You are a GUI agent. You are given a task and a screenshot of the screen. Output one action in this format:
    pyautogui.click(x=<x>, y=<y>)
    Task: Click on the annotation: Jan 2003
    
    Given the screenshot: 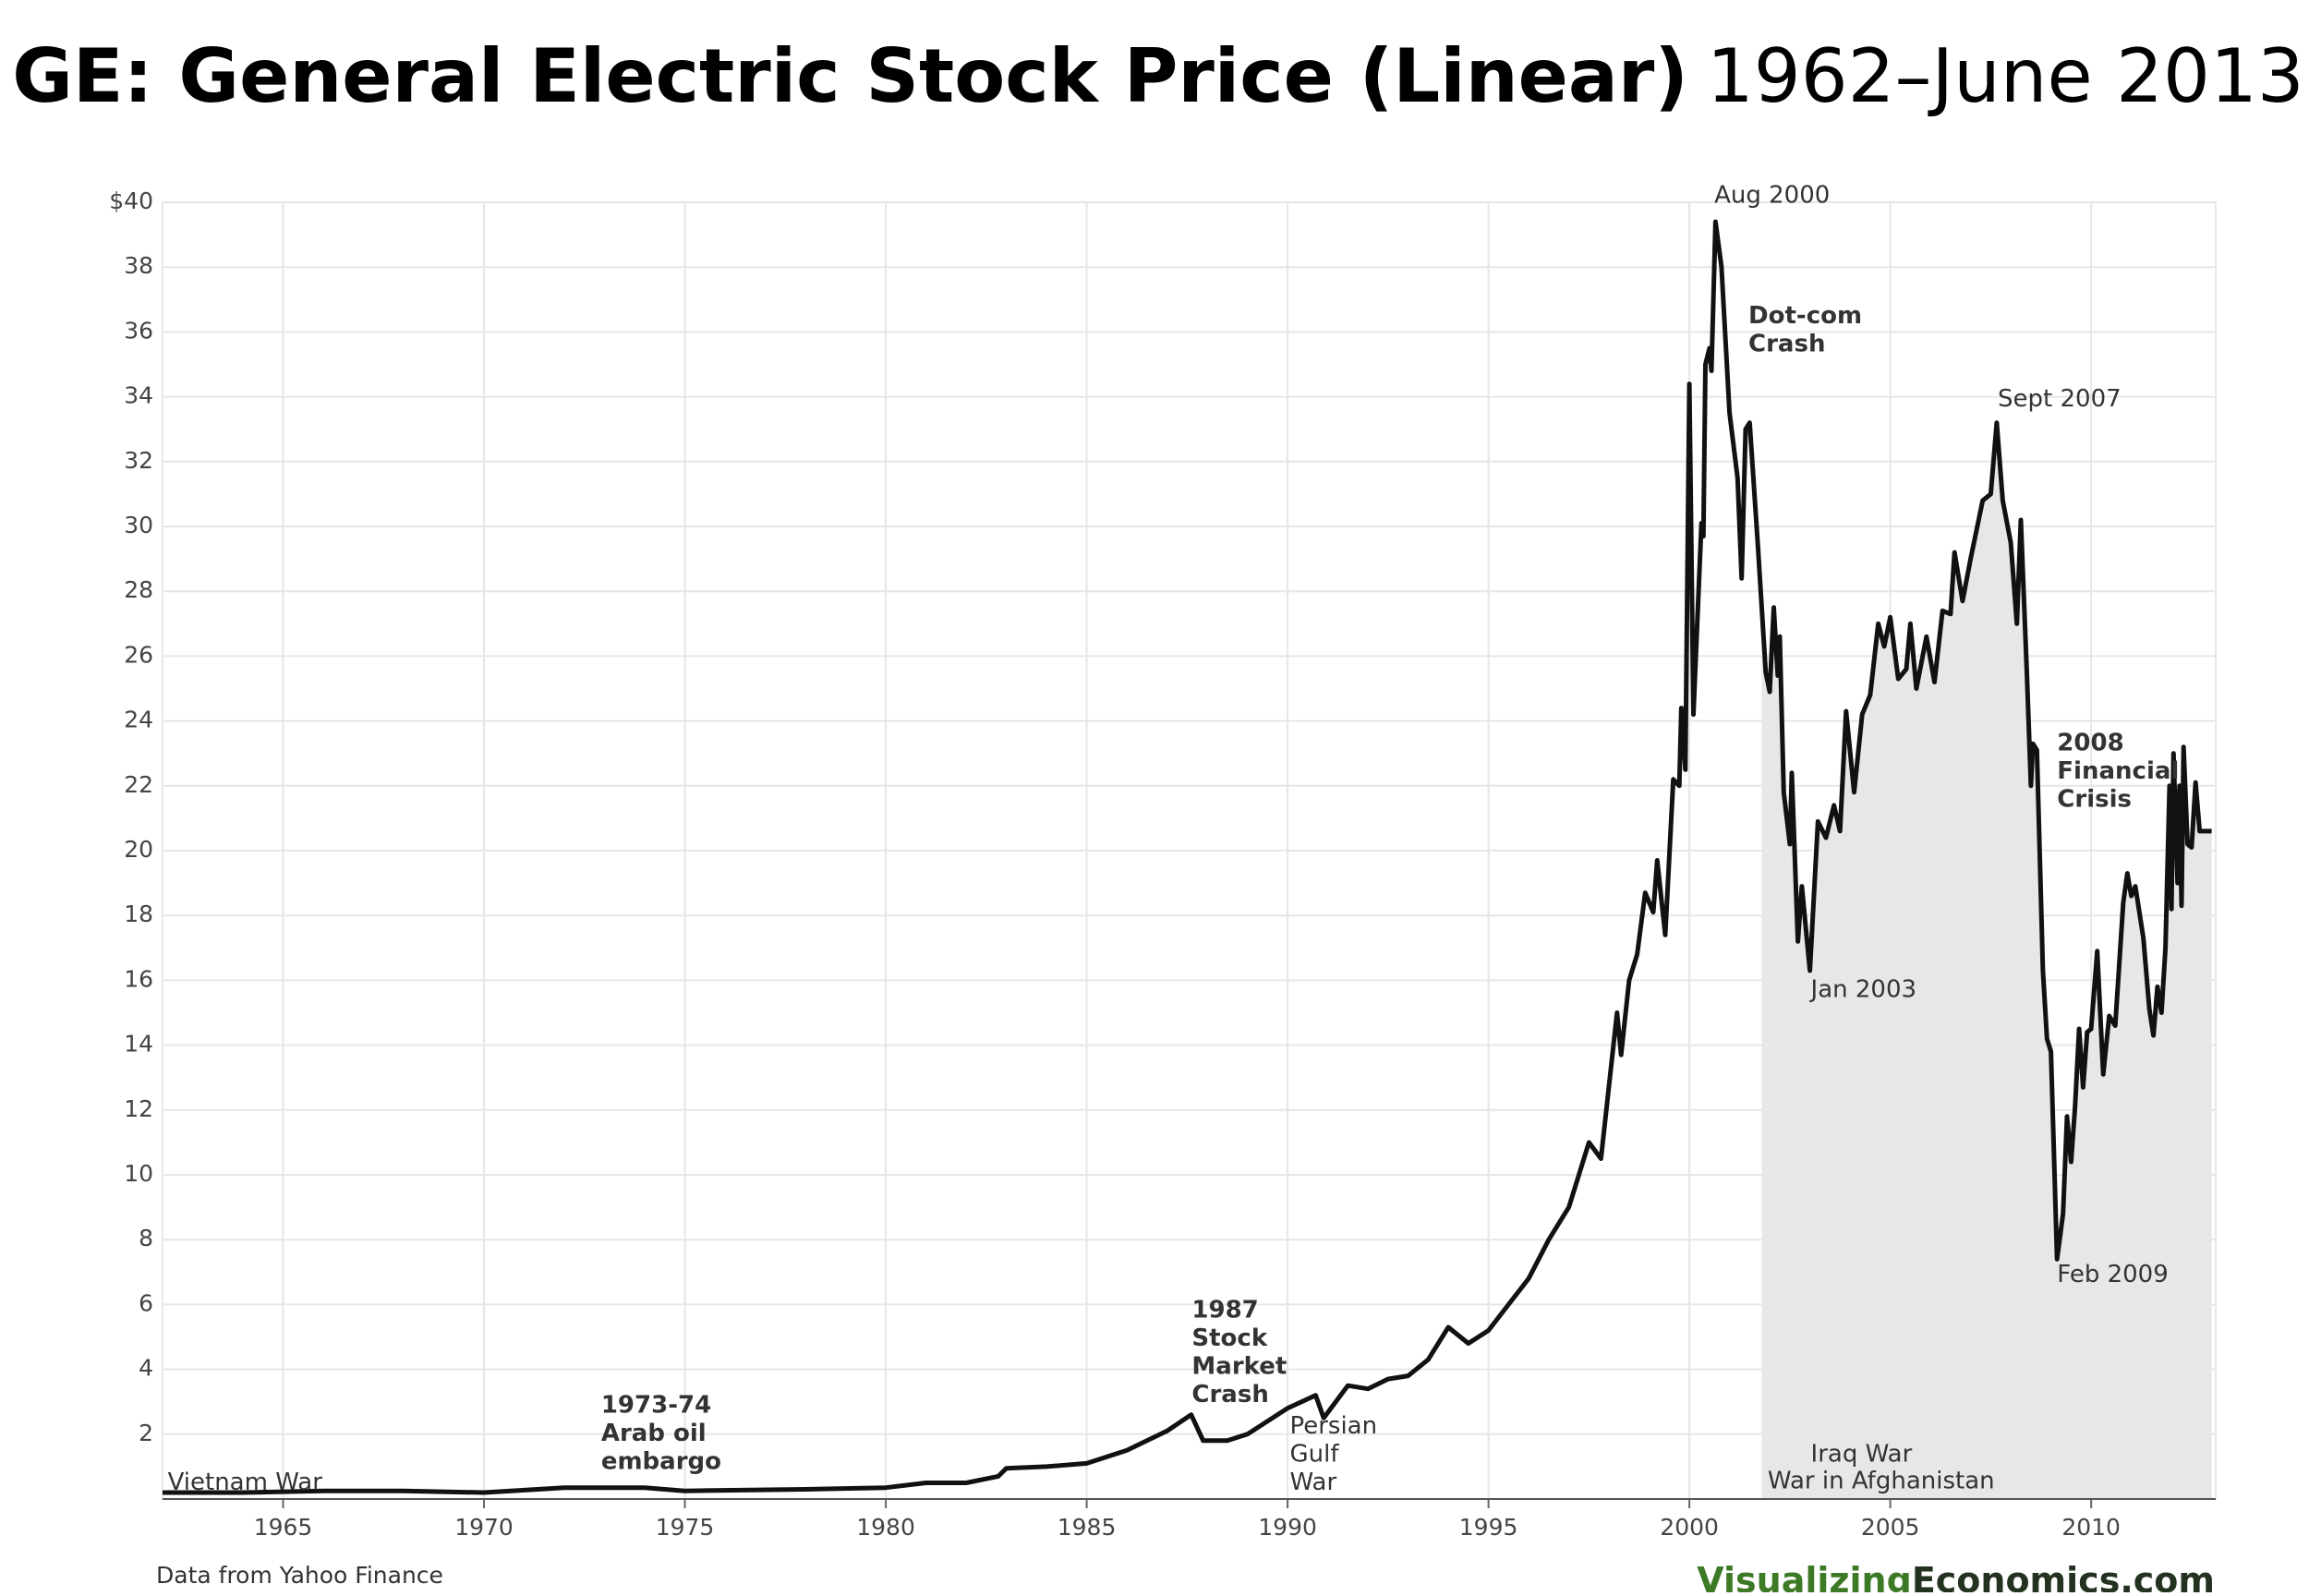 What is the action you would take?
    pyautogui.click(x=1863, y=989)
    